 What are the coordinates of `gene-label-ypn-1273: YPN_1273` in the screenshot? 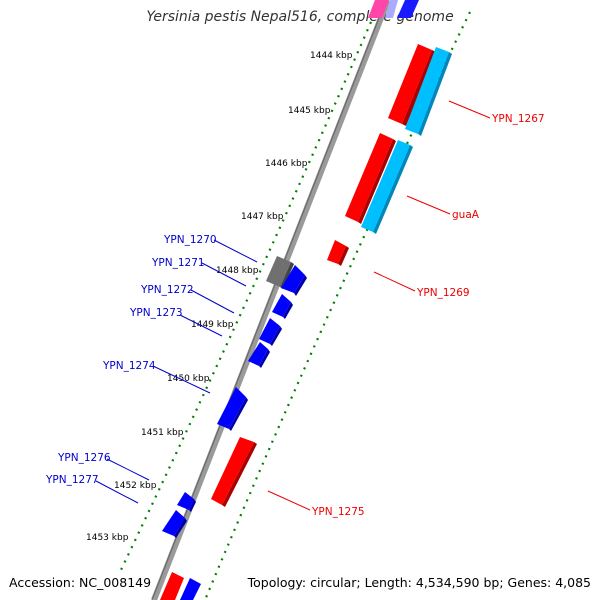 It's located at (156, 313).